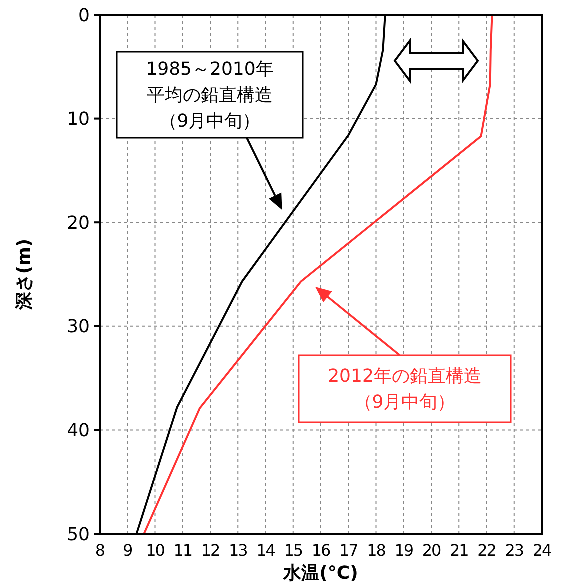 This screenshot has width=568, height=585. What do you see at coordinates (128, 550) in the screenshot?
I see `x-tick-label: 9` at bounding box center [128, 550].